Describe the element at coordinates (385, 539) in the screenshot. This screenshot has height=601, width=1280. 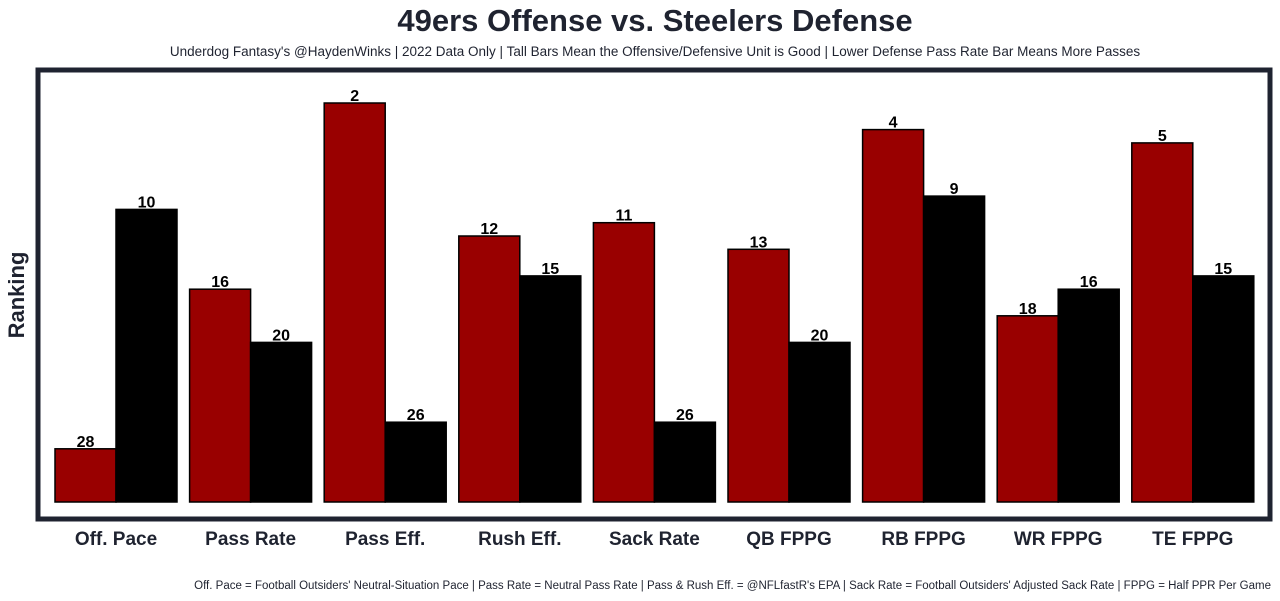
I see `x-tick-label: Pass Eff.` at that location.